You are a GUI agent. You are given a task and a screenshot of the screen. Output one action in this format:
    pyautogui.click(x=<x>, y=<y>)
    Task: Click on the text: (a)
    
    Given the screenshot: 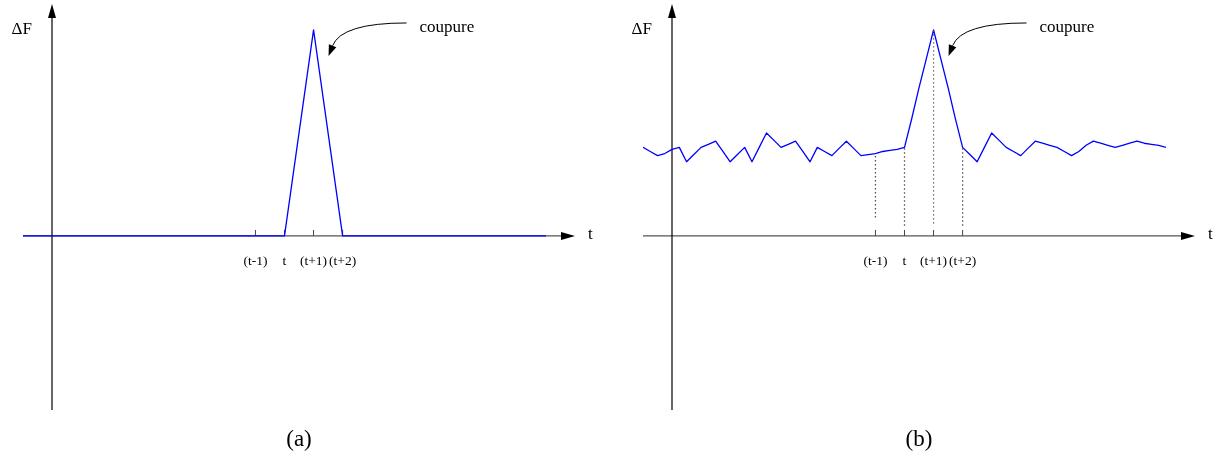 What is the action you would take?
    pyautogui.click(x=299, y=438)
    